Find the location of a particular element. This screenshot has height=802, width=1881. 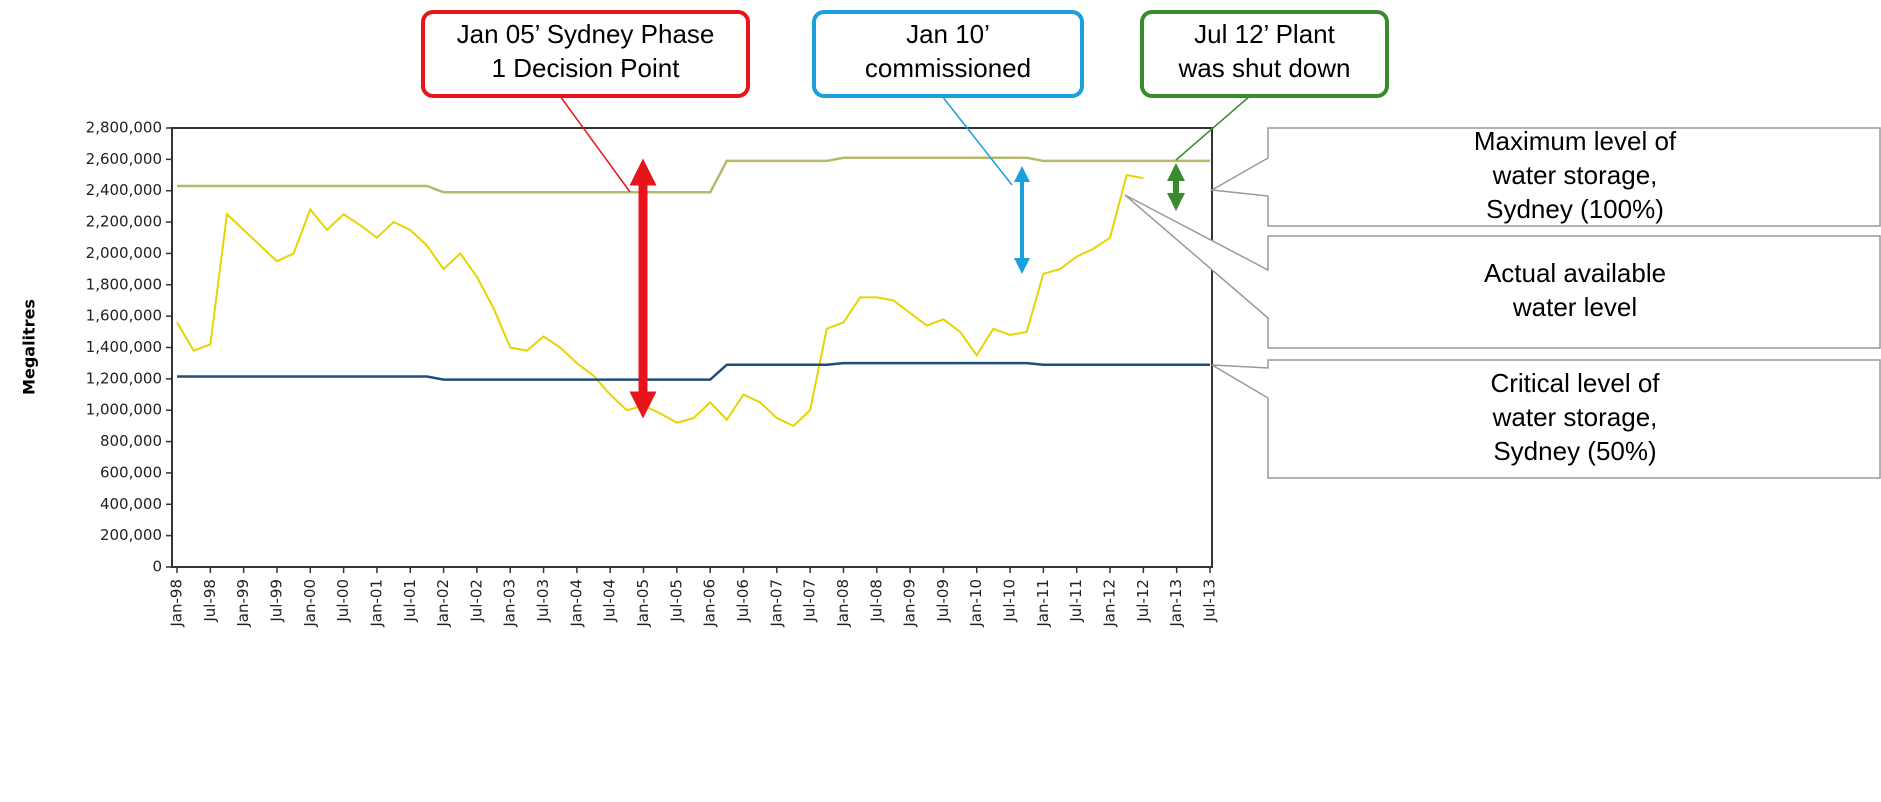

x-tick-label: Jan-00 is located at coordinates (310, 603).